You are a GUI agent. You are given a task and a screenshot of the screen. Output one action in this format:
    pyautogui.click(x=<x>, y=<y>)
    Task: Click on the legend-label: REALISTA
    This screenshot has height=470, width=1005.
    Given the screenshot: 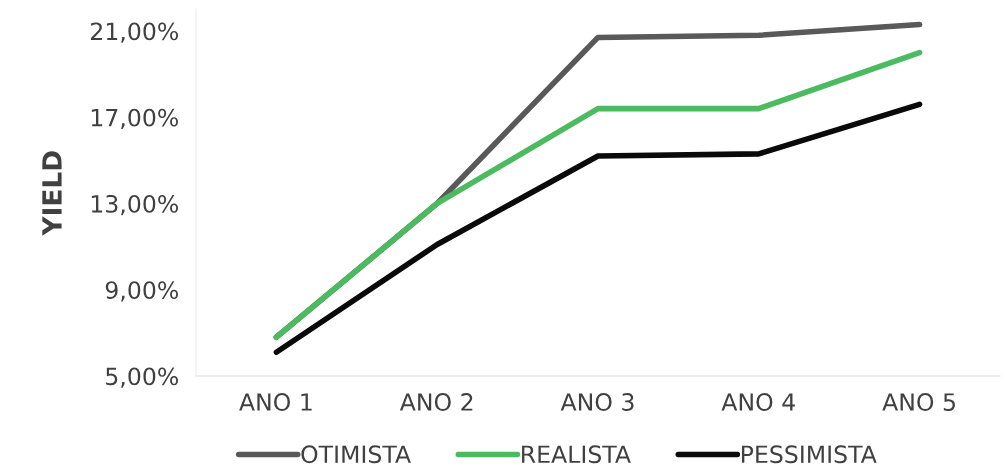 What is the action you would take?
    pyautogui.click(x=576, y=454)
    